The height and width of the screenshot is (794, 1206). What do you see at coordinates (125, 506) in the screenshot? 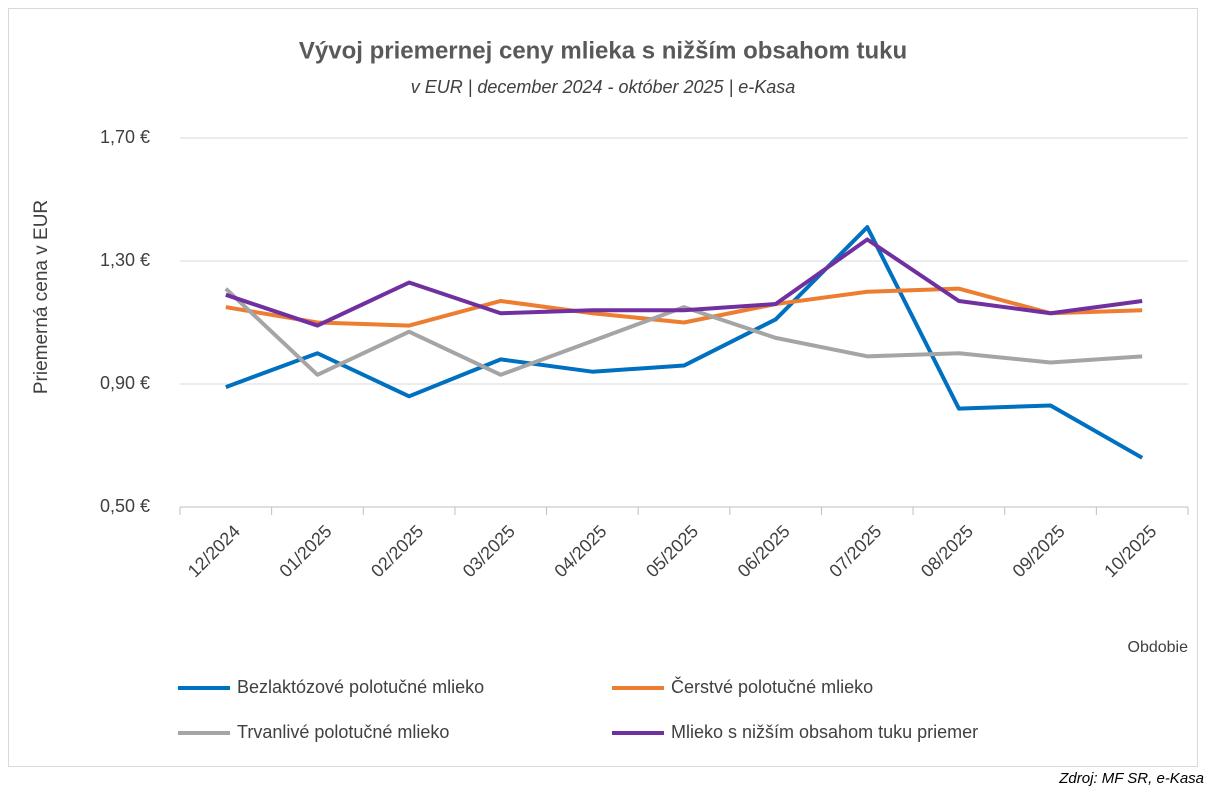
I see `y-tick-label: 0,50 €` at bounding box center [125, 506].